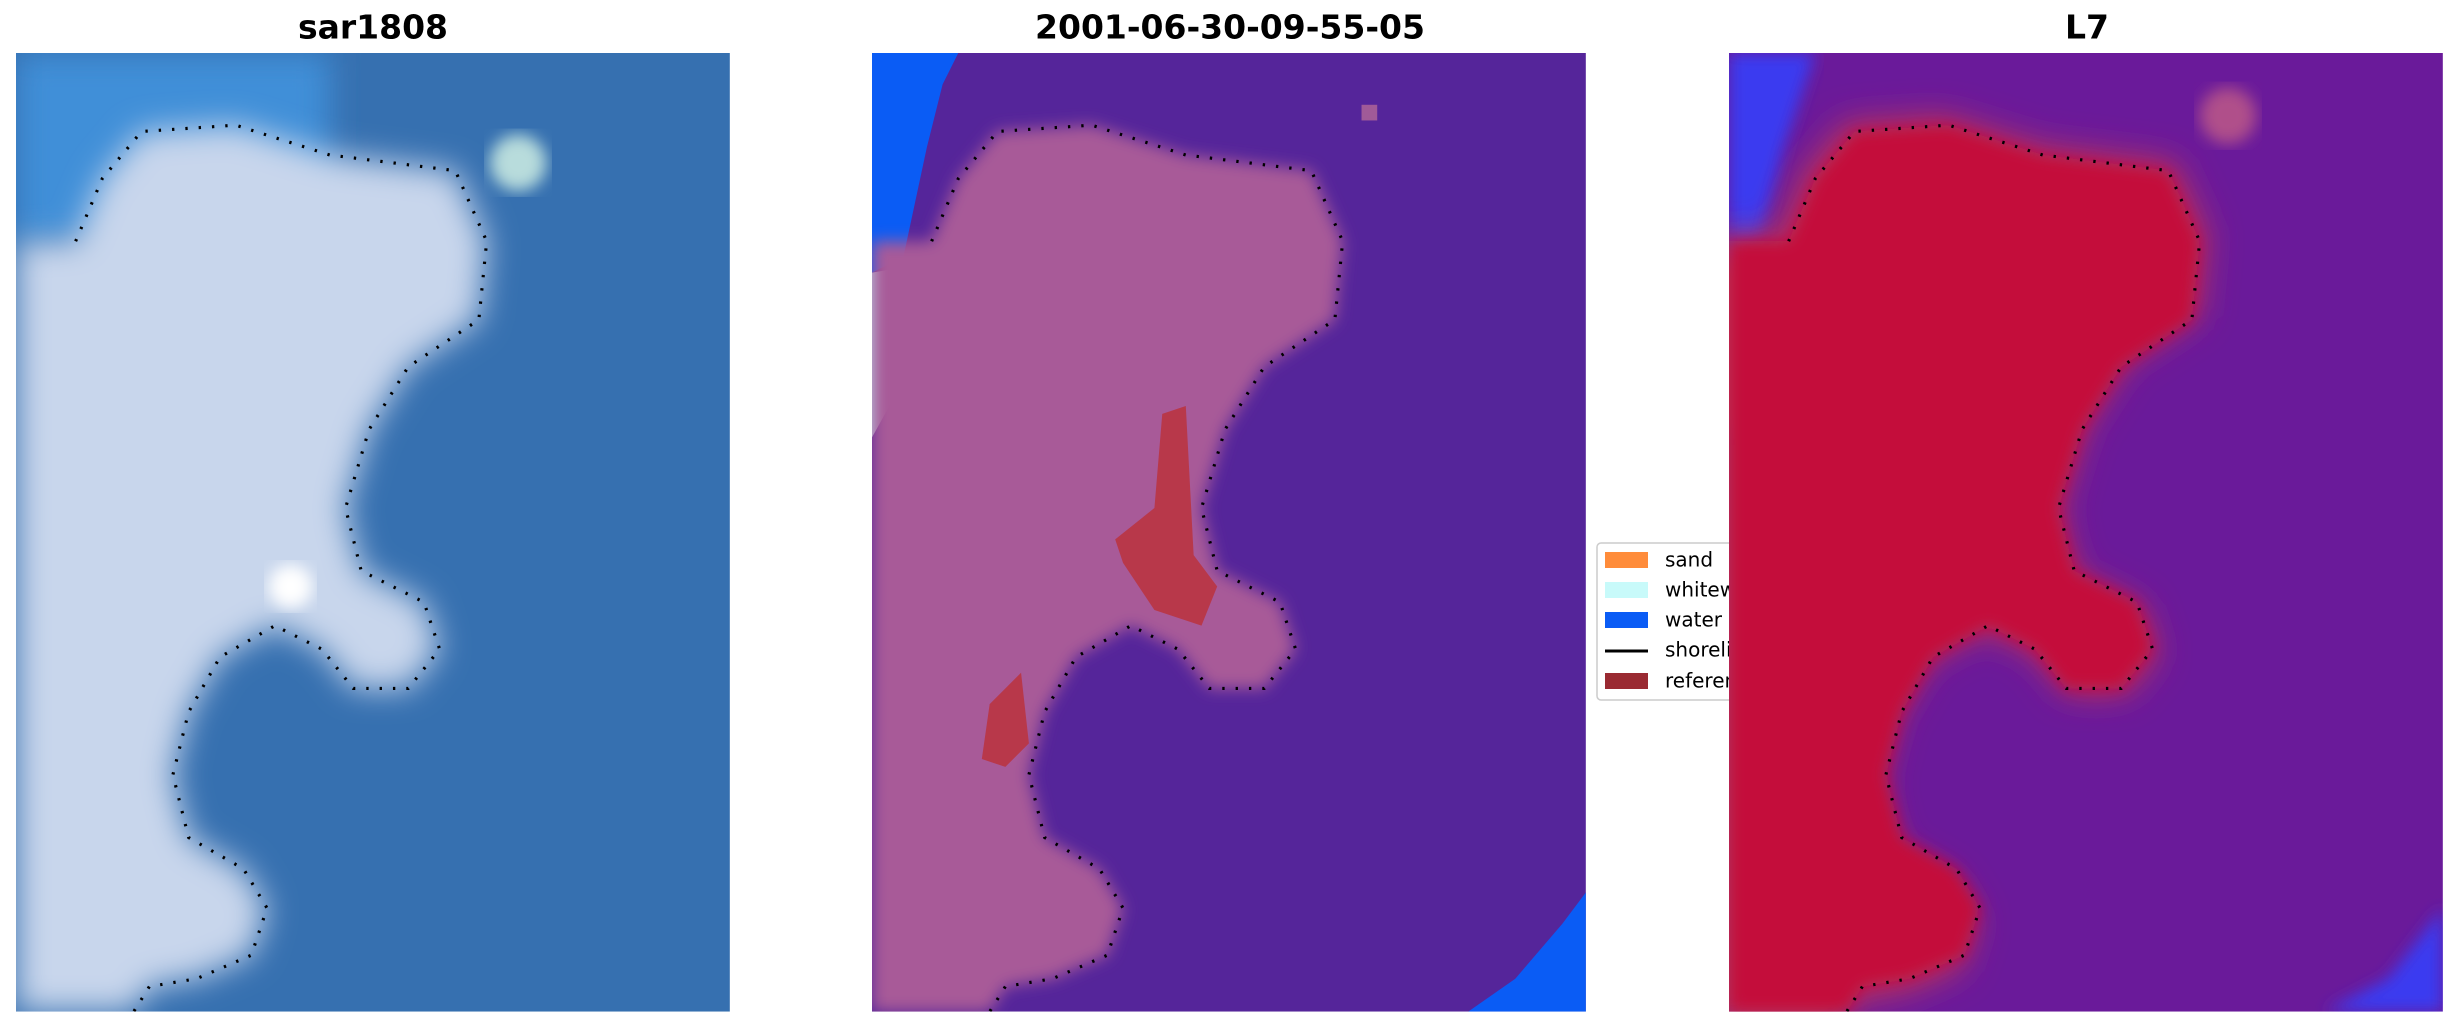 The height and width of the screenshot is (1027, 2460). I want to click on panel-title: 2001-06-30-09-55-05, so click(1230, 27).